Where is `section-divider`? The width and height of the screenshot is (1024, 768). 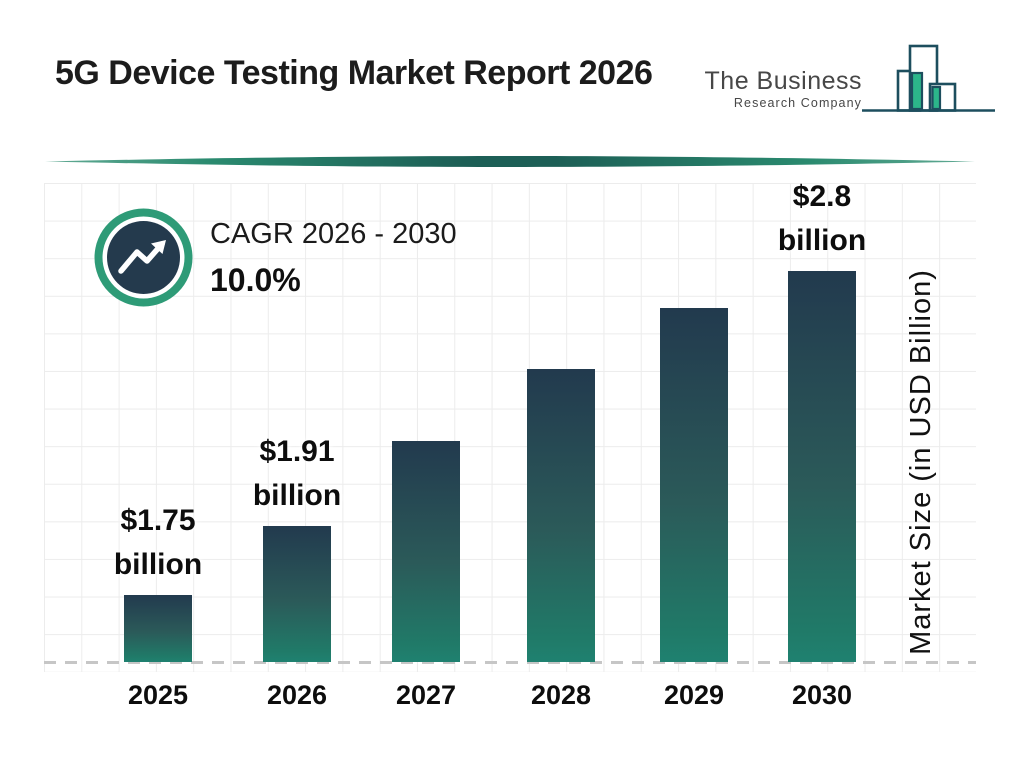 section-divider is located at coordinates (510, 161).